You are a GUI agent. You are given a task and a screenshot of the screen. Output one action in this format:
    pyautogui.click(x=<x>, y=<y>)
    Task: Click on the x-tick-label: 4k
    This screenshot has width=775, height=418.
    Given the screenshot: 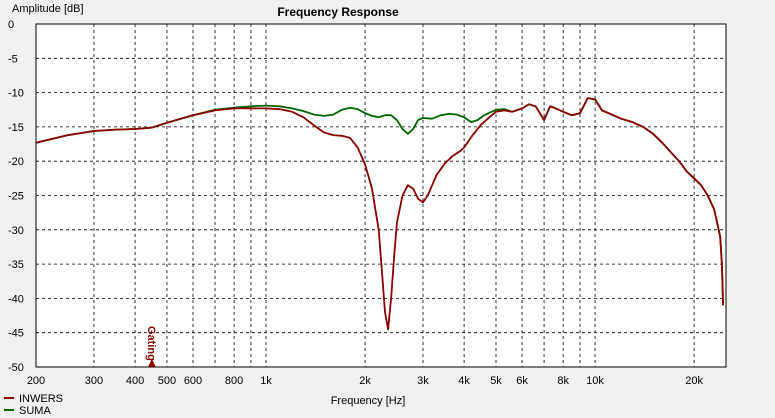 What is the action you would take?
    pyautogui.click(x=464, y=381)
    